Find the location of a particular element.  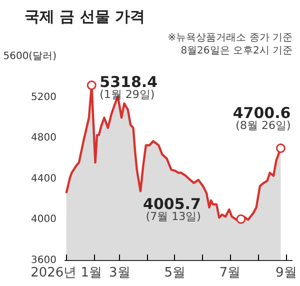

text: 8월26일은 오후2시 기준 is located at coordinates (236, 51).